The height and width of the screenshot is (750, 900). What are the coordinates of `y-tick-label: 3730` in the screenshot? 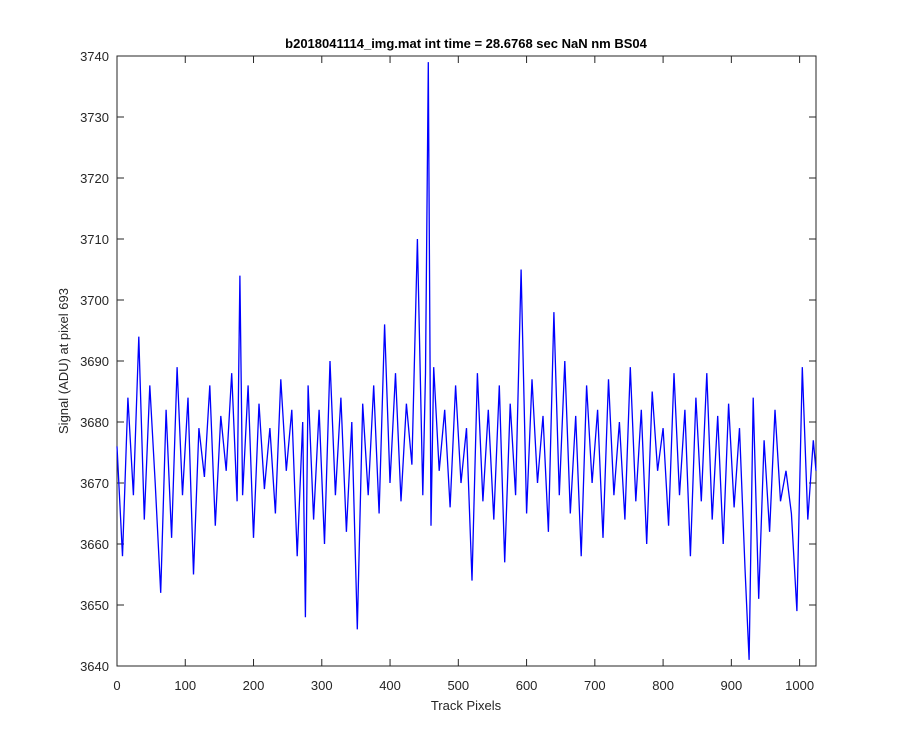 It's located at (94, 117).